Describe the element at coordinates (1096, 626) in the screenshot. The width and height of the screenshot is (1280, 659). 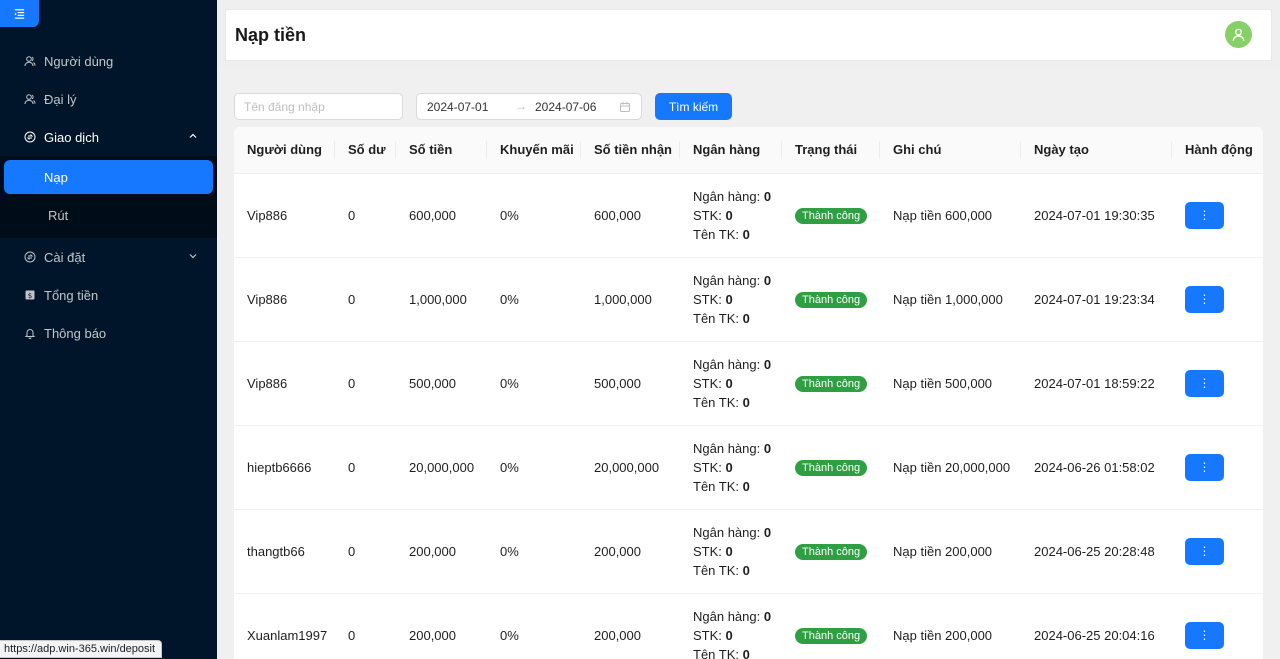
I see `cell-created: 2024-06-25 20:04:16` at that location.